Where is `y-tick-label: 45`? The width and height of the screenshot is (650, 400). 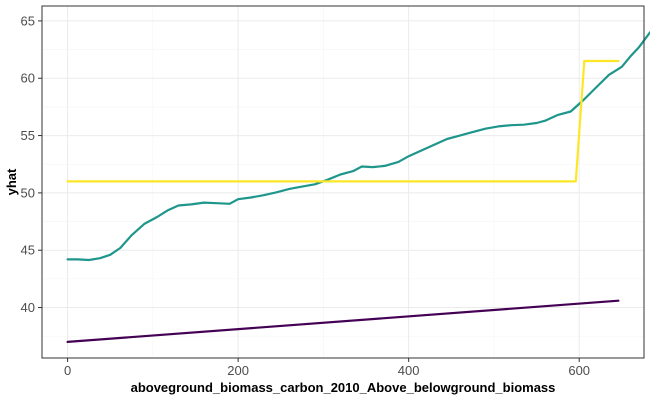
y-tick-label: 45 is located at coordinates (28, 250).